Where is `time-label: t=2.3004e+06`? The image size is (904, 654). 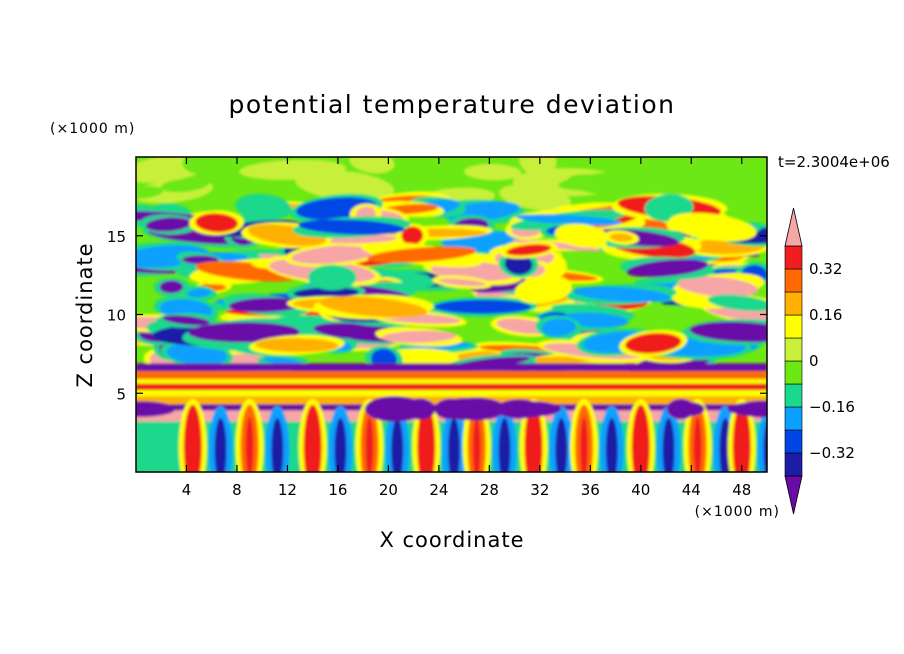 time-label: t=2.3004e+06 is located at coordinates (834, 162).